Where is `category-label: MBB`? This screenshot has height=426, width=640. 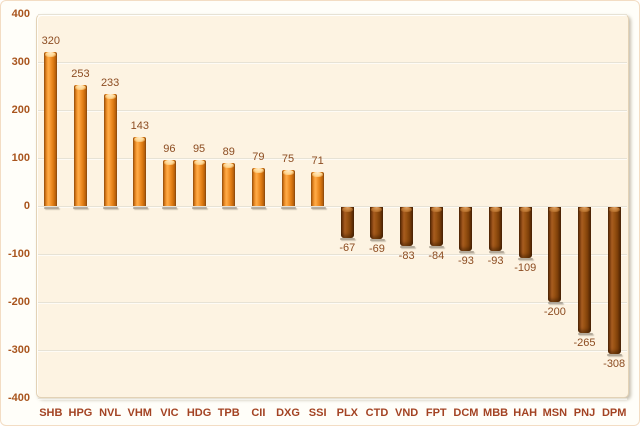
category-label: MBB is located at coordinates (496, 413).